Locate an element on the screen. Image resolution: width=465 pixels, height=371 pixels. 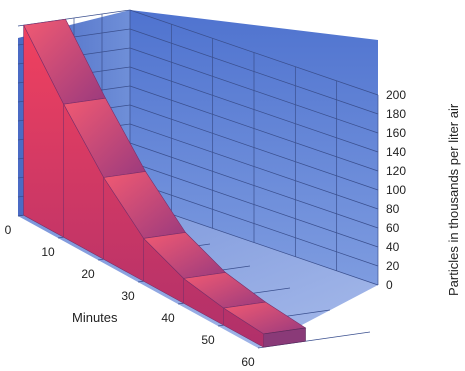
y-tick-label-9: 180 is located at coordinates (396, 114).